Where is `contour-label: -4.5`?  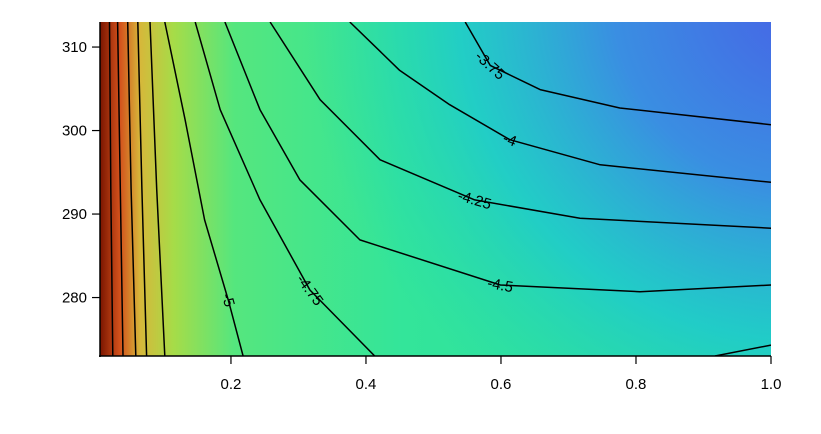 contour-label: -4.5 is located at coordinates (500, 285).